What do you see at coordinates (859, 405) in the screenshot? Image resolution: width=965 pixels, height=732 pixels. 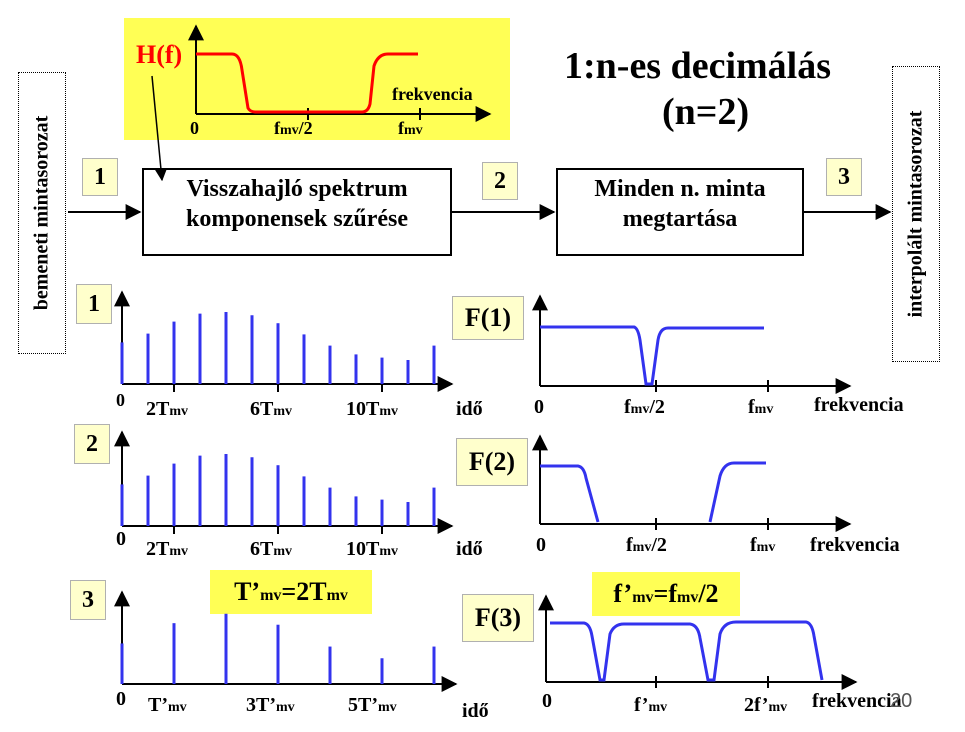 I see `row1-freq-axis: frekvencia` at bounding box center [859, 405].